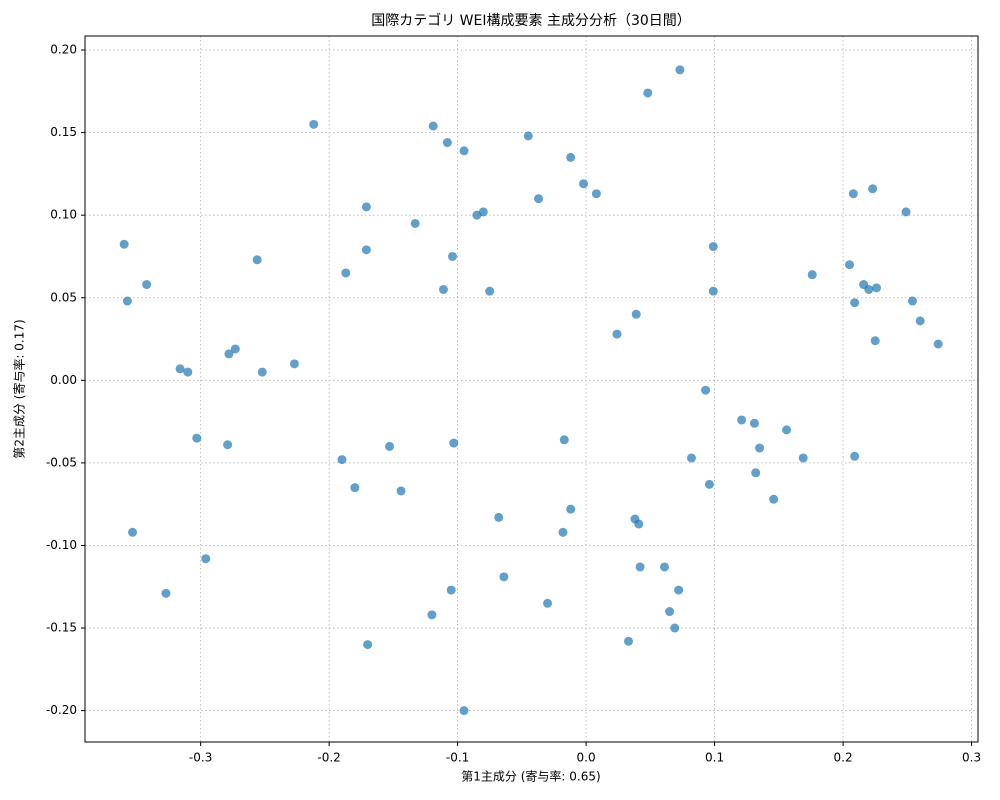  Describe the element at coordinates (63, 50) in the screenshot. I see `y-tick-label: 0.20` at that location.